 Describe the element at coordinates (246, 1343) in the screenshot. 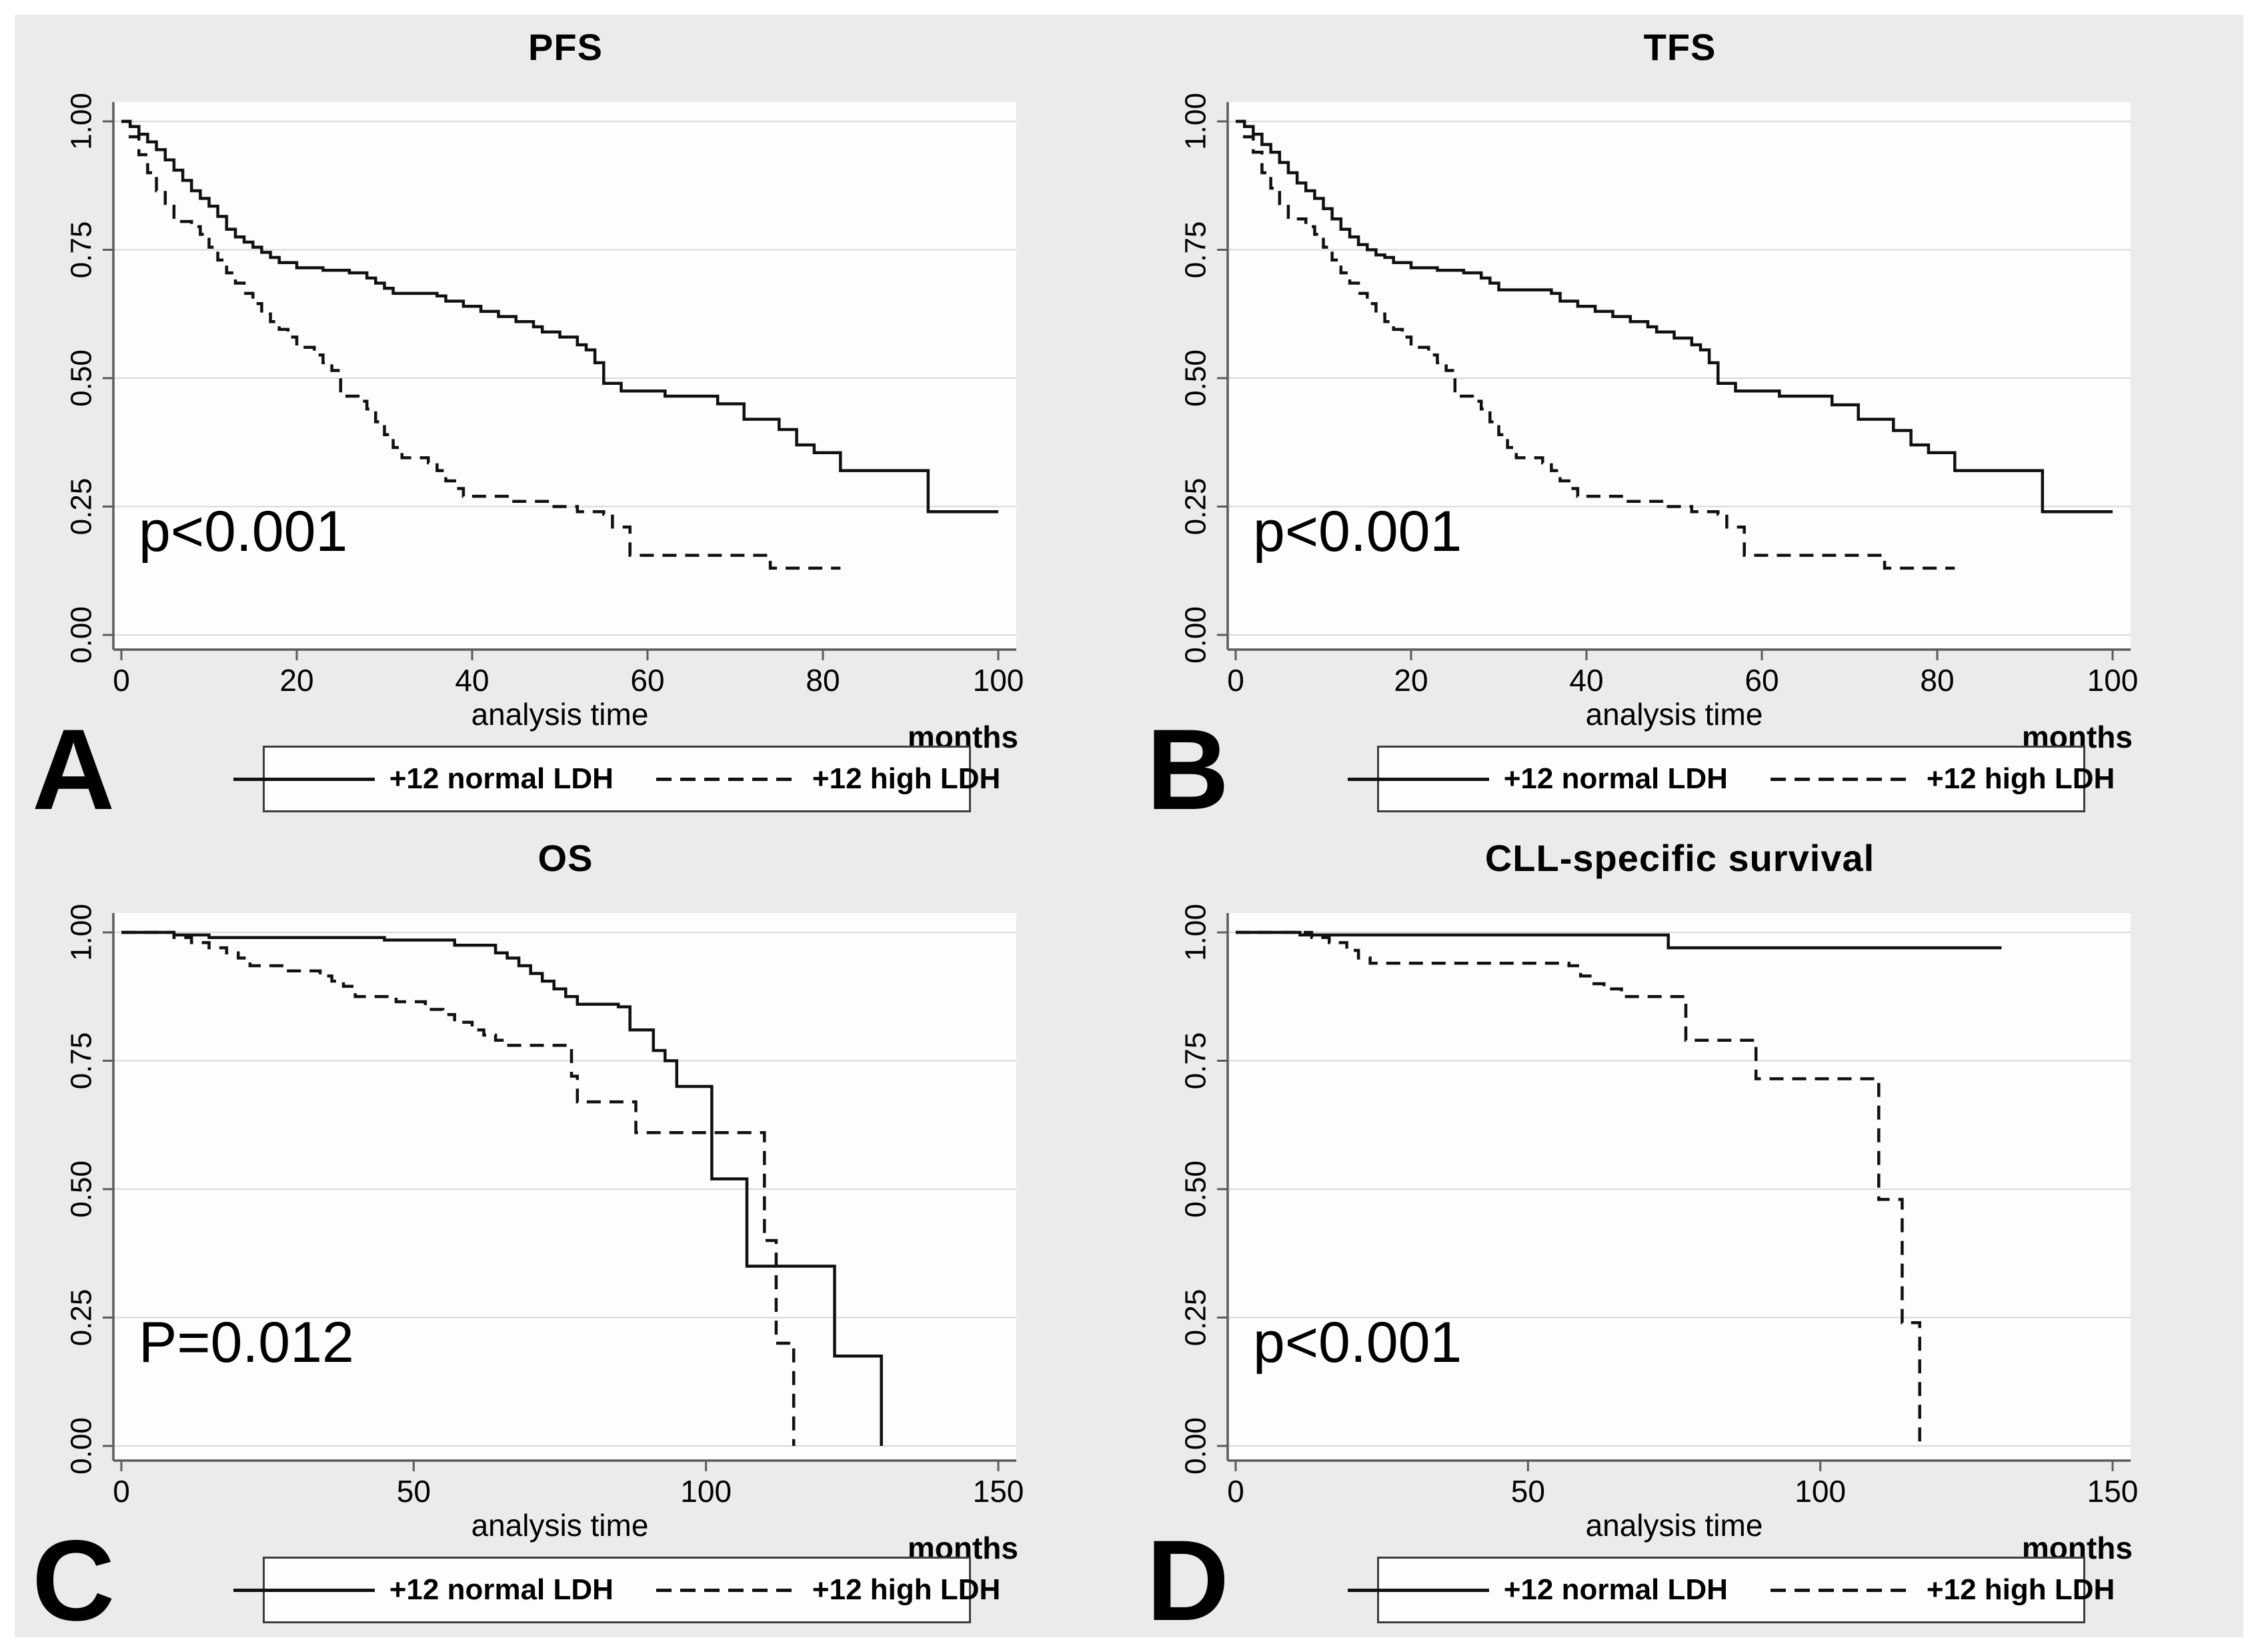

I see `p-value-label: P=0.012` at that location.